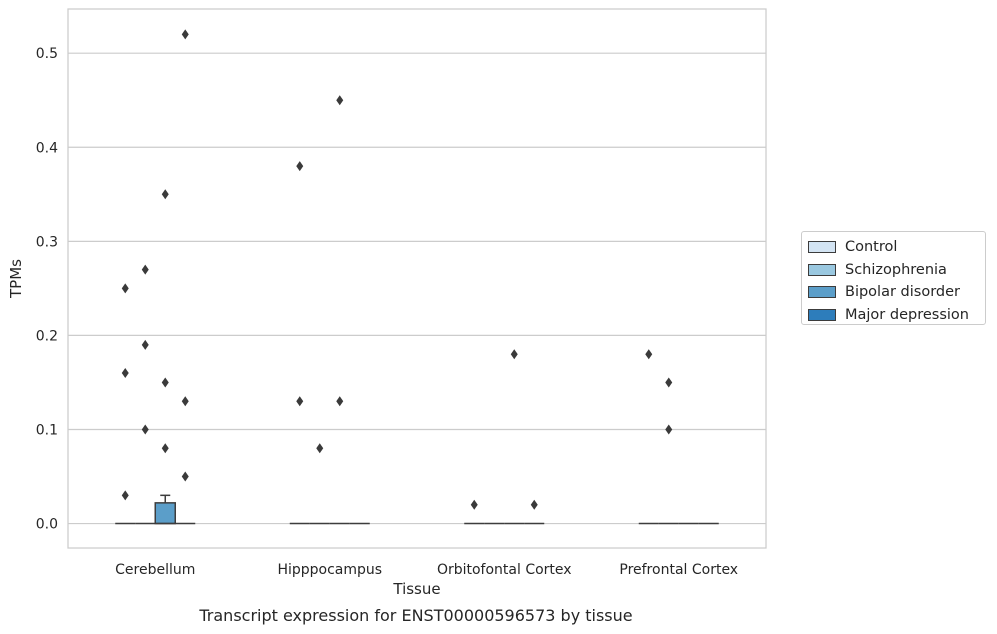 Image resolution: width=997 pixels, height=634 pixels. I want to click on legend-item: Bipolar disorder, so click(896, 292).